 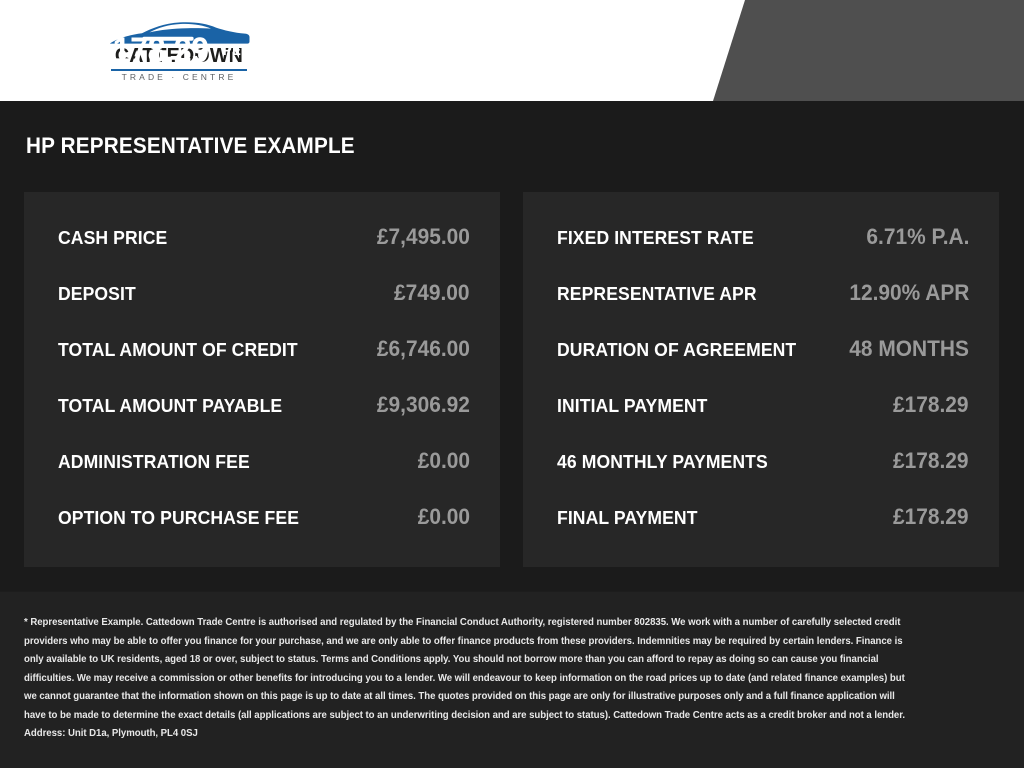 I want to click on row-value: 6.71% P.A., so click(x=917, y=236).